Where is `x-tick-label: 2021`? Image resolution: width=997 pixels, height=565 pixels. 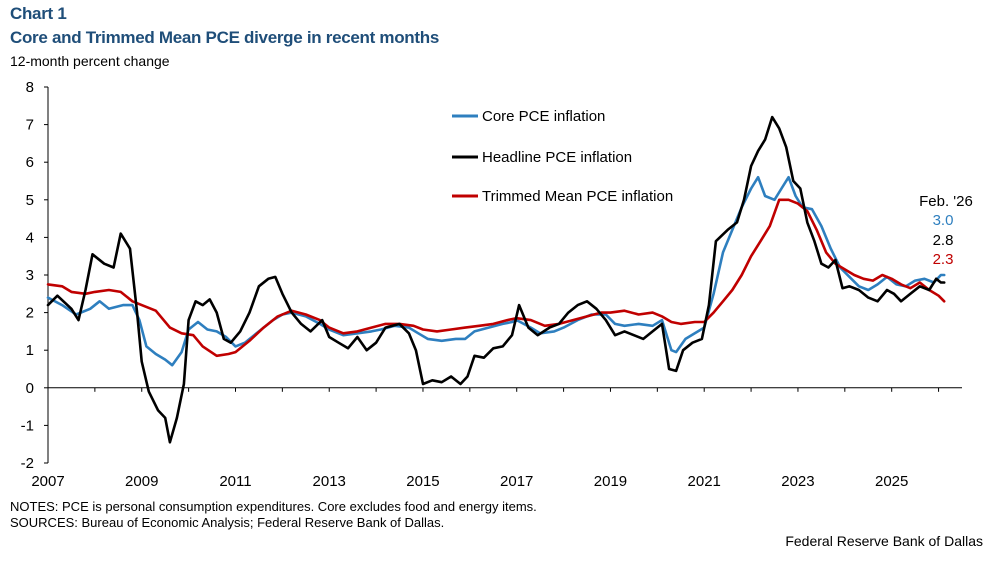
x-tick-label: 2021 is located at coordinates (704, 481).